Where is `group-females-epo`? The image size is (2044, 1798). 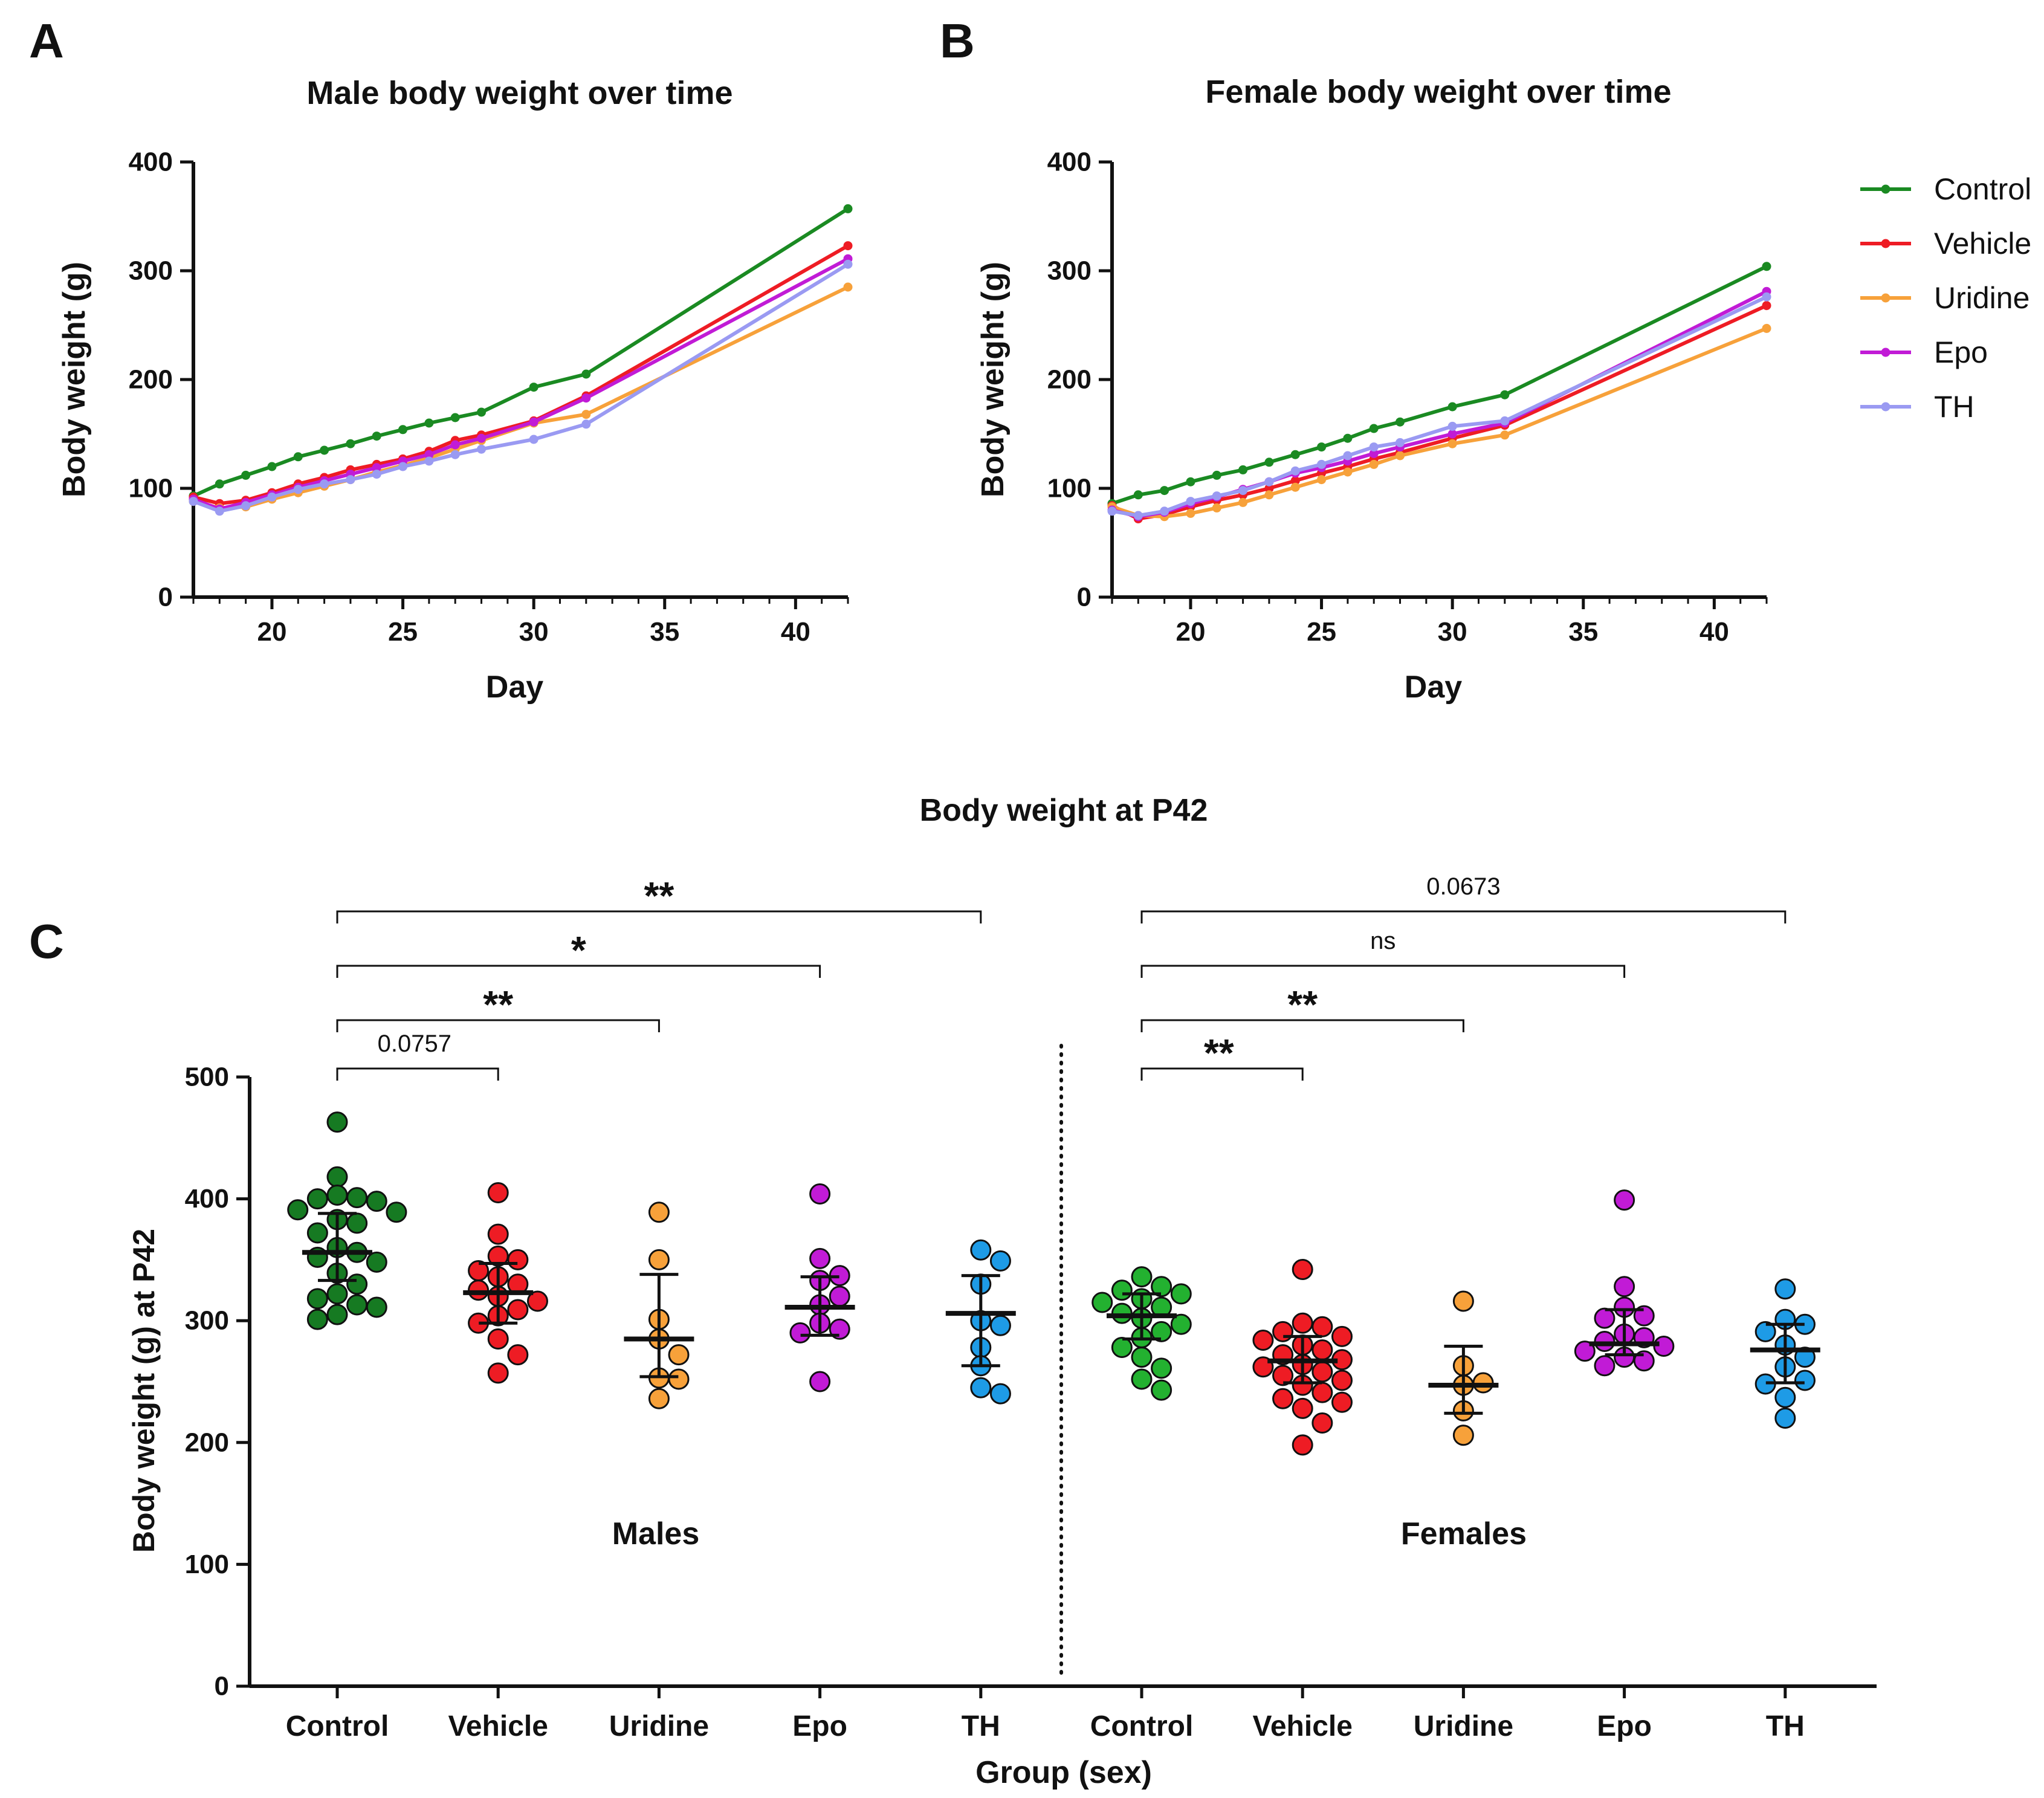 group-females-epo is located at coordinates (1624, 1283).